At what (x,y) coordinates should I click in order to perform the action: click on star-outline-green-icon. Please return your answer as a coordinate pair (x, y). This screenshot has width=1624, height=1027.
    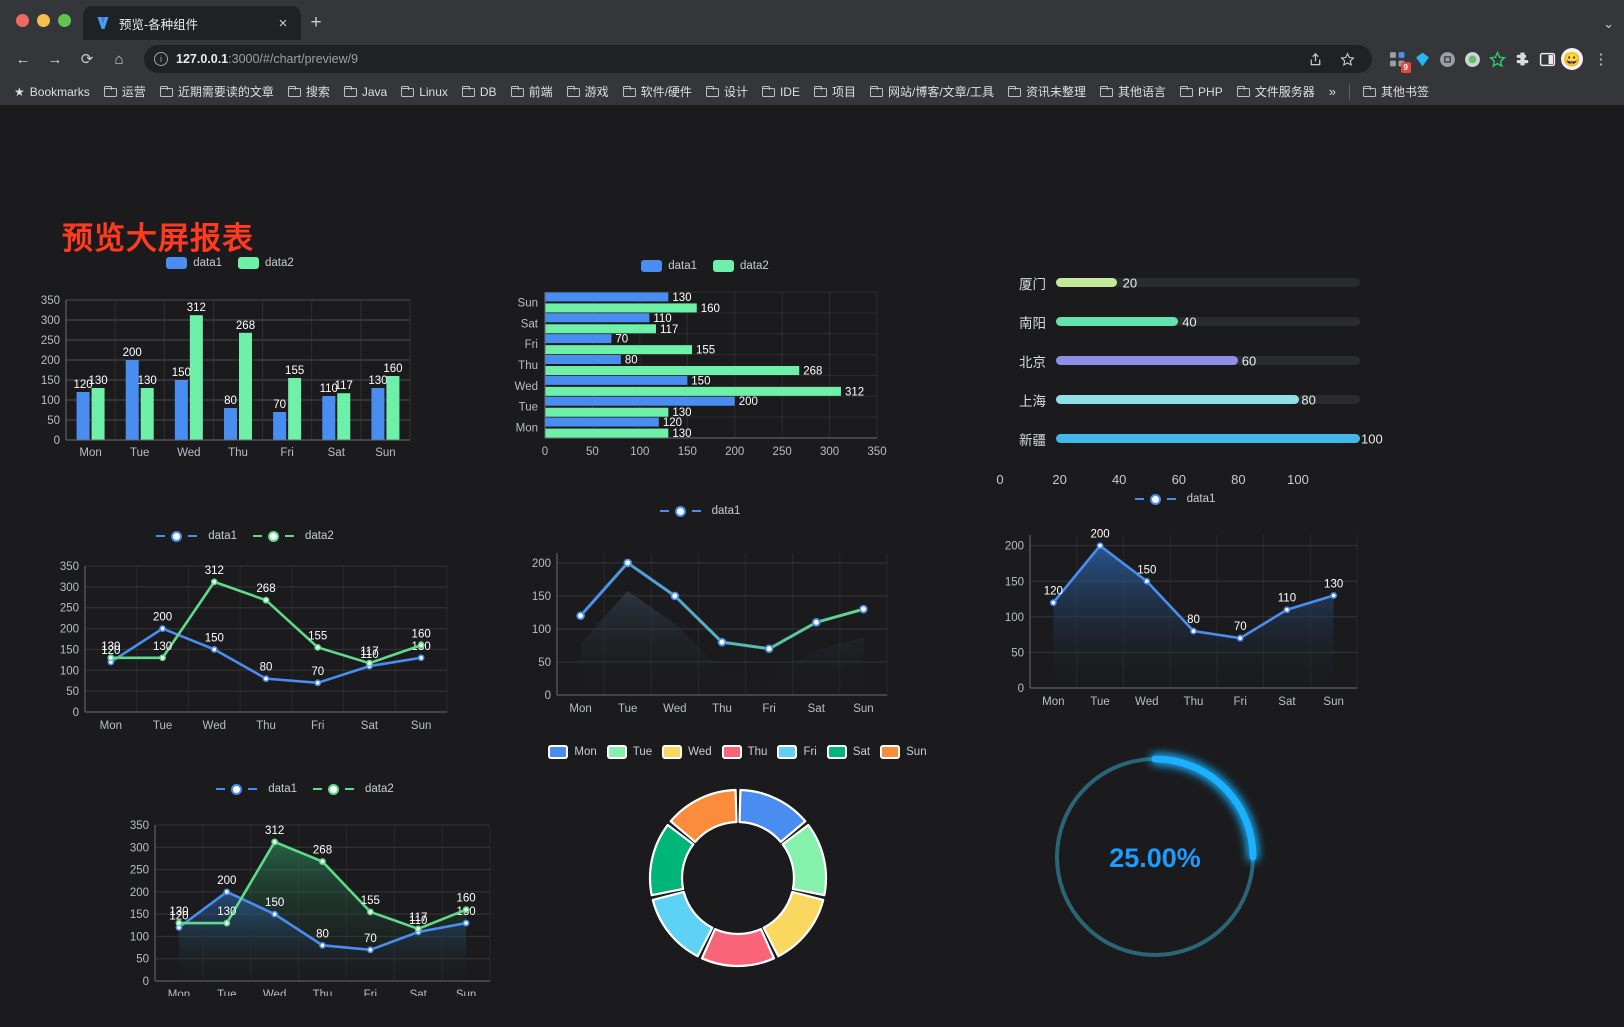
    Looking at the image, I should click on (1497, 59).